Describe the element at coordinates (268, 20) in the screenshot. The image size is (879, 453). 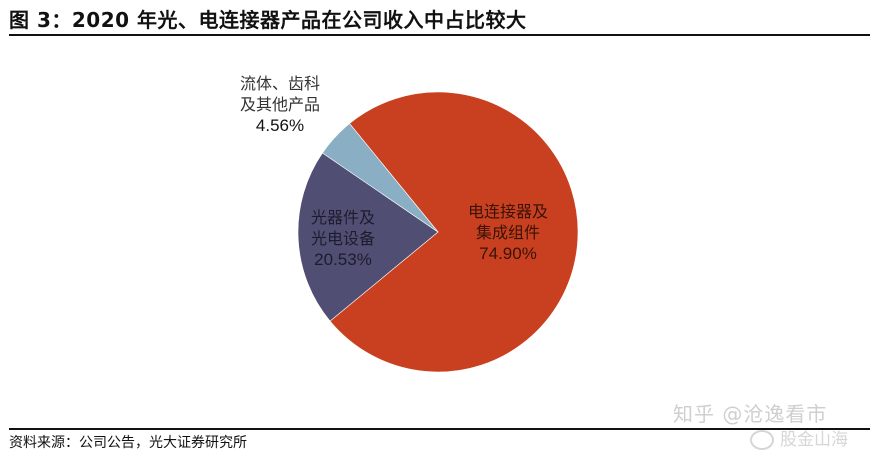
I see `chart-title: 图 3：2020 年光、电连接器产品在公司收入中占比较大` at that location.